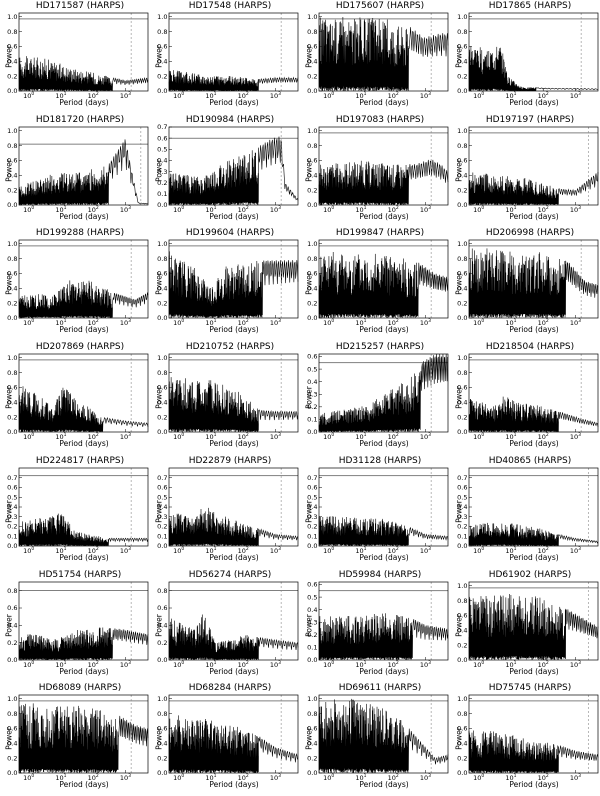 The width and height of the screenshot is (600, 796). I want to click on panel-title: HD199288 (HARPS), so click(80, 233).